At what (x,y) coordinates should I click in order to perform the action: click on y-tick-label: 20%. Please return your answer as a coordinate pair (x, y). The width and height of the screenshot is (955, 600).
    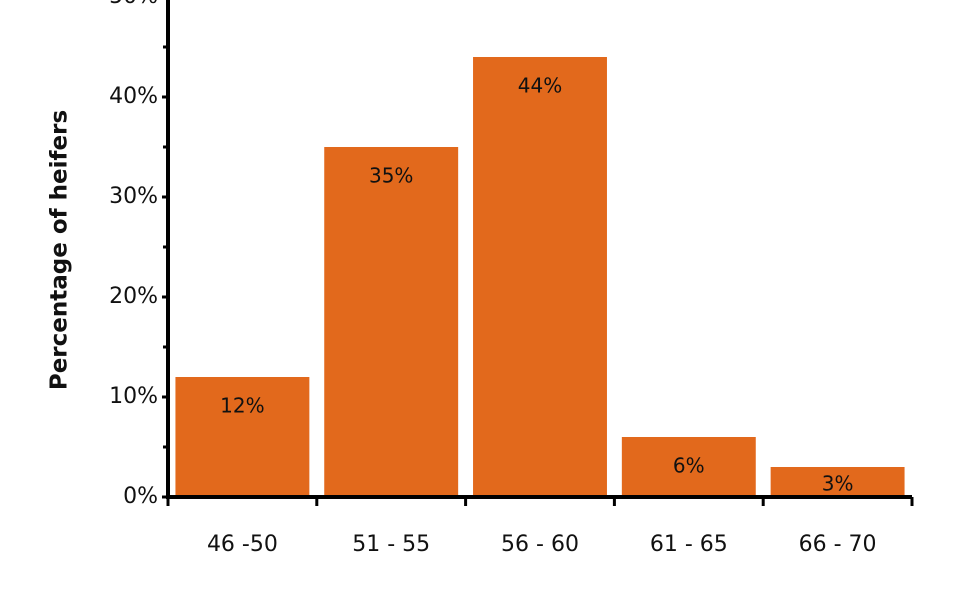
    Looking at the image, I should click on (133, 296).